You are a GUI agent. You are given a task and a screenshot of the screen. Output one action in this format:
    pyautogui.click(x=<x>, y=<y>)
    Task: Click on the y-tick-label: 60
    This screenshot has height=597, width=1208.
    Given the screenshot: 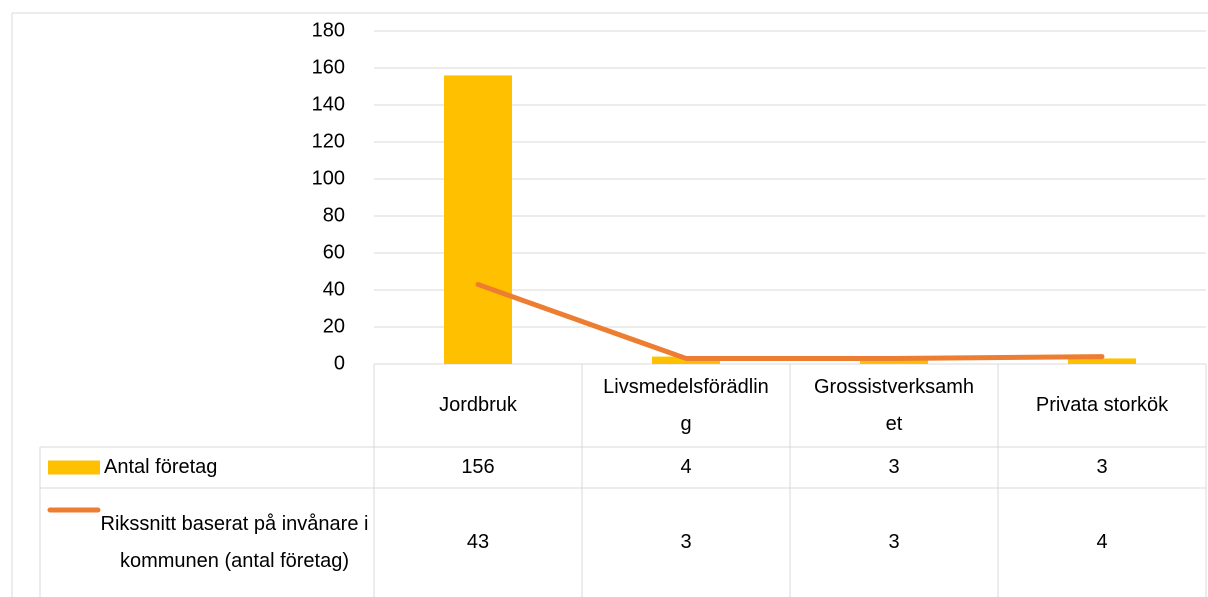 What is the action you would take?
    pyautogui.click(x=334, y=252)
    